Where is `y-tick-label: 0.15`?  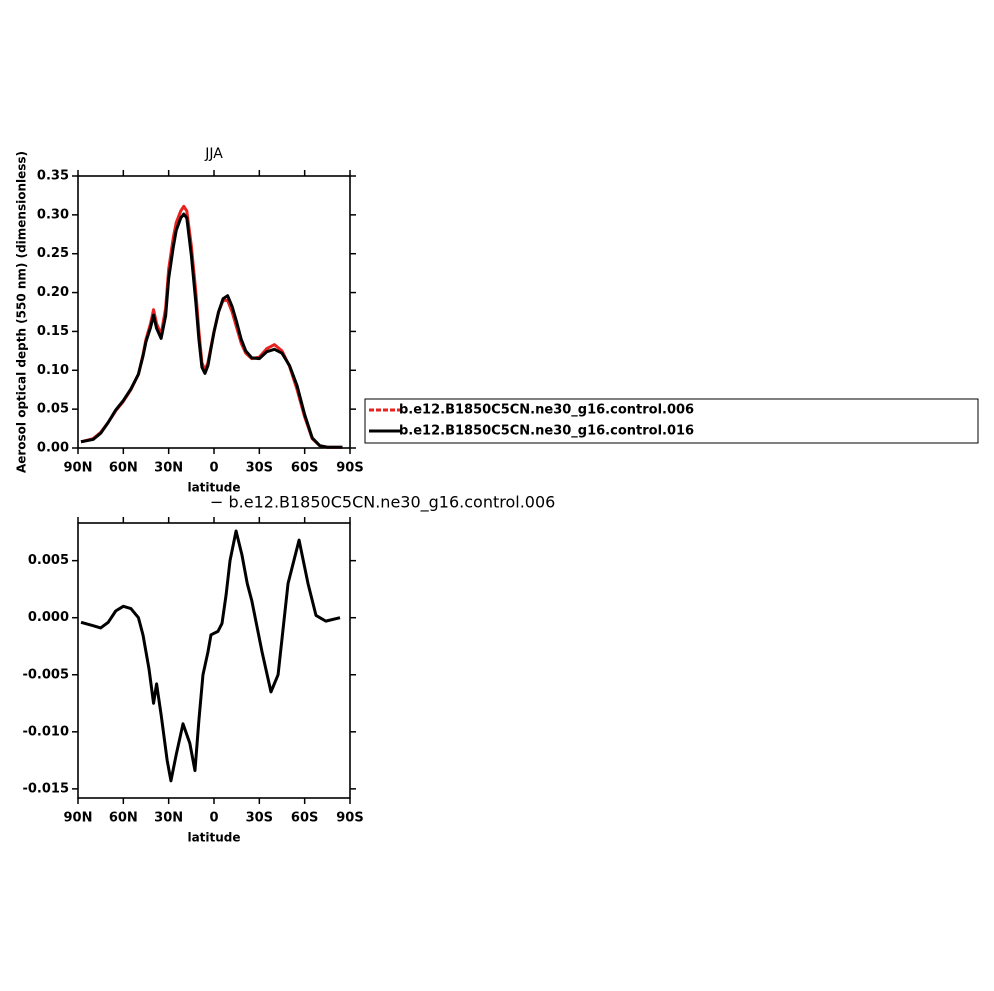
y-tick-label: 0.15 is located at coordinates (53, 331).